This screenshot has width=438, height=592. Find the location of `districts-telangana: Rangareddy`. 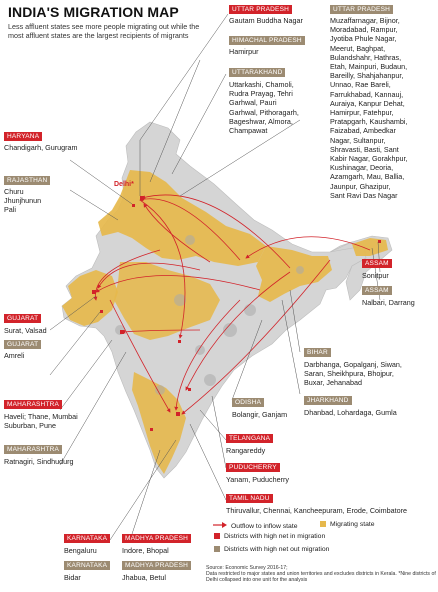

districts-telangana: Rangareddy is located at coordinates (246, 450).